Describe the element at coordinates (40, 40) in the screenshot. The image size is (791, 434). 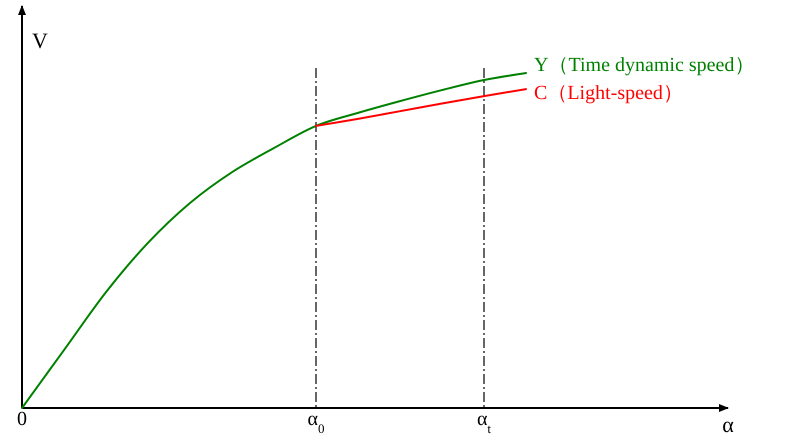
I see `y-axis-title: V` at that location.